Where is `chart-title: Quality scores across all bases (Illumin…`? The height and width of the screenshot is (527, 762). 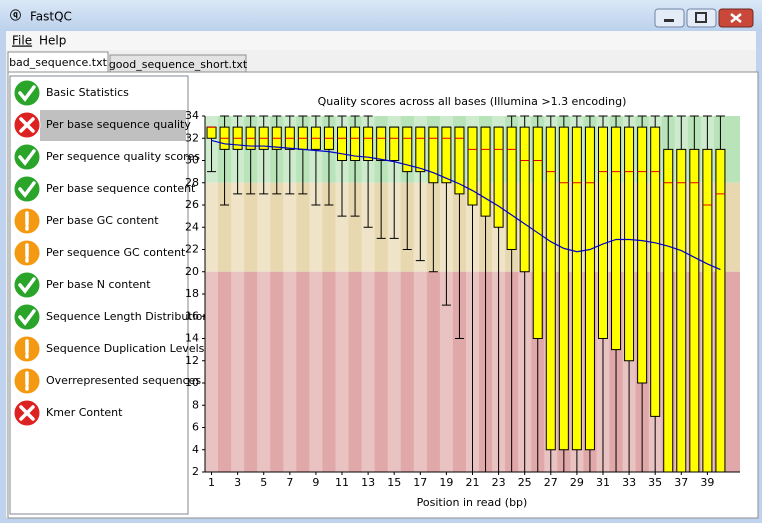 chart-title: Quality scores across all bases (Illumin… is located at coordinates (472, 101).